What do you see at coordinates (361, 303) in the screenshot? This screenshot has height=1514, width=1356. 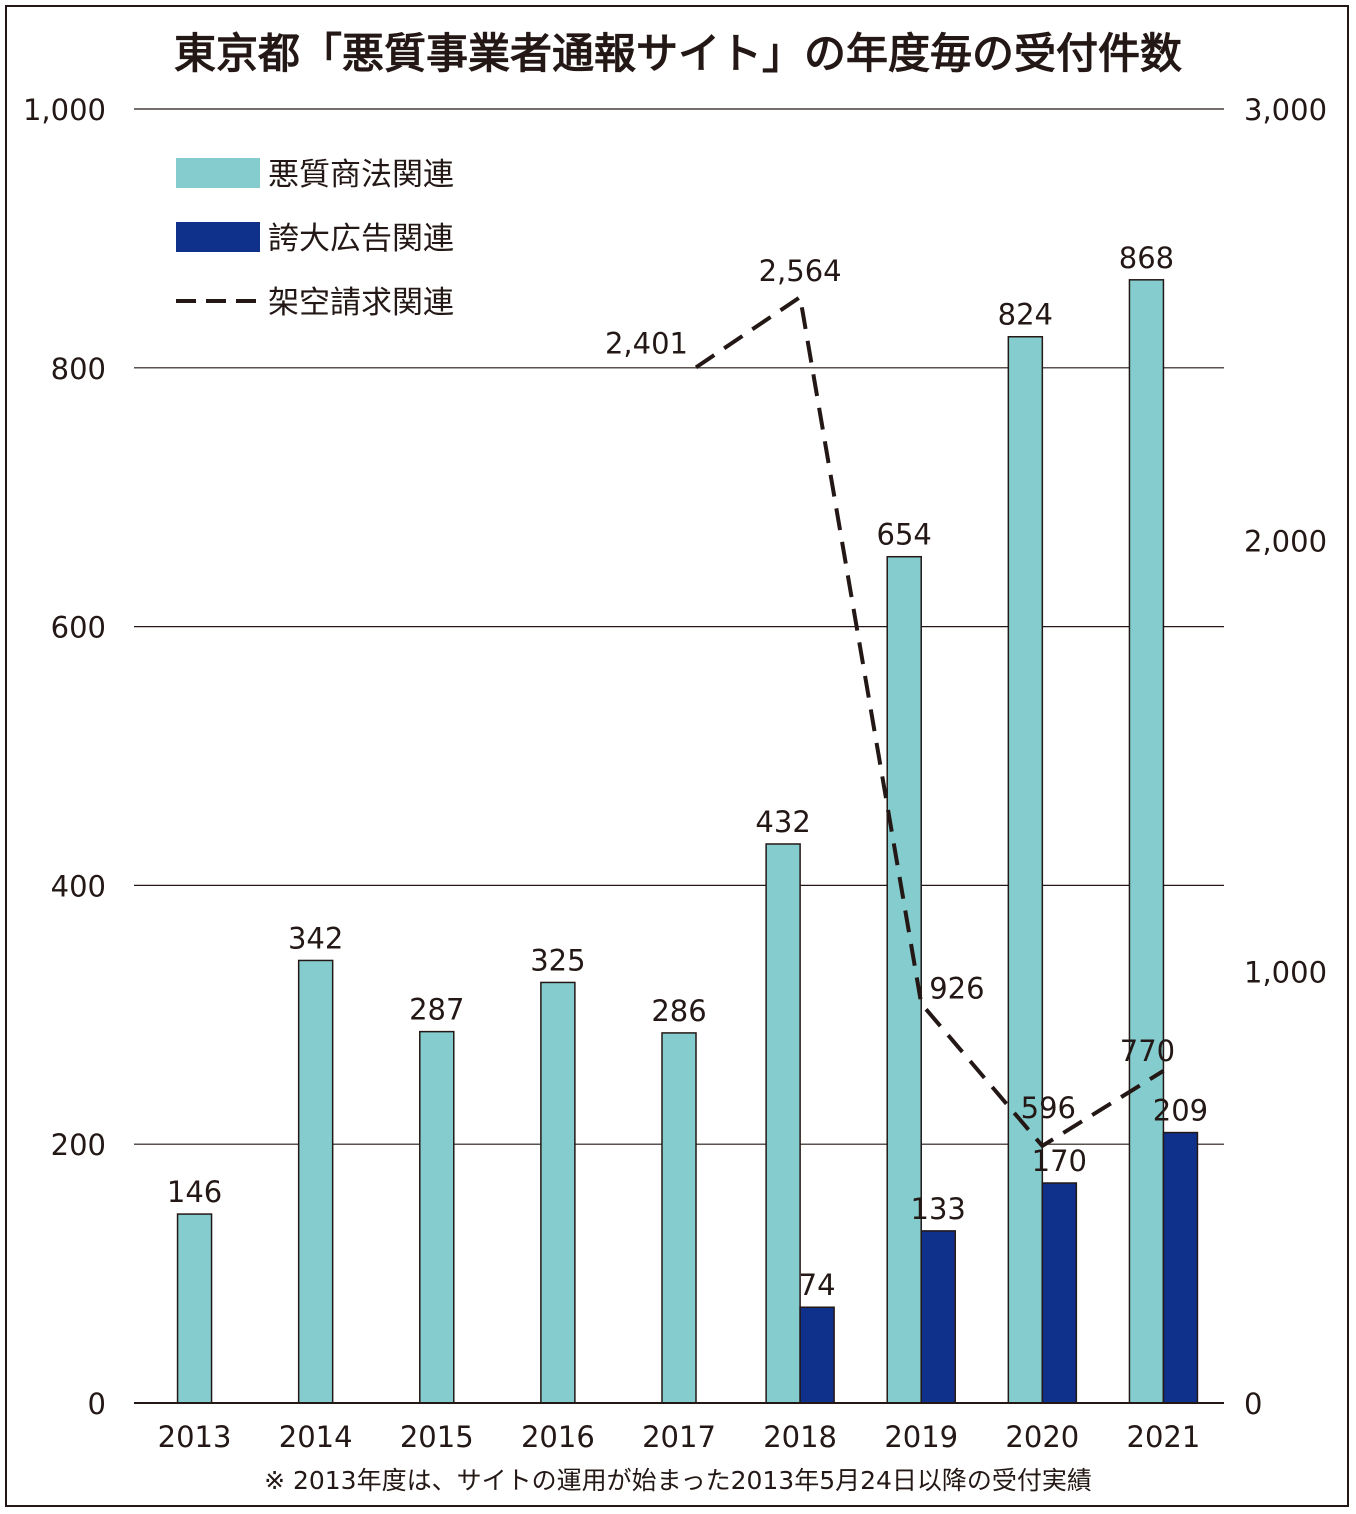 I see `legend-label: 架空請求関連` at bounding box center [361, 303].